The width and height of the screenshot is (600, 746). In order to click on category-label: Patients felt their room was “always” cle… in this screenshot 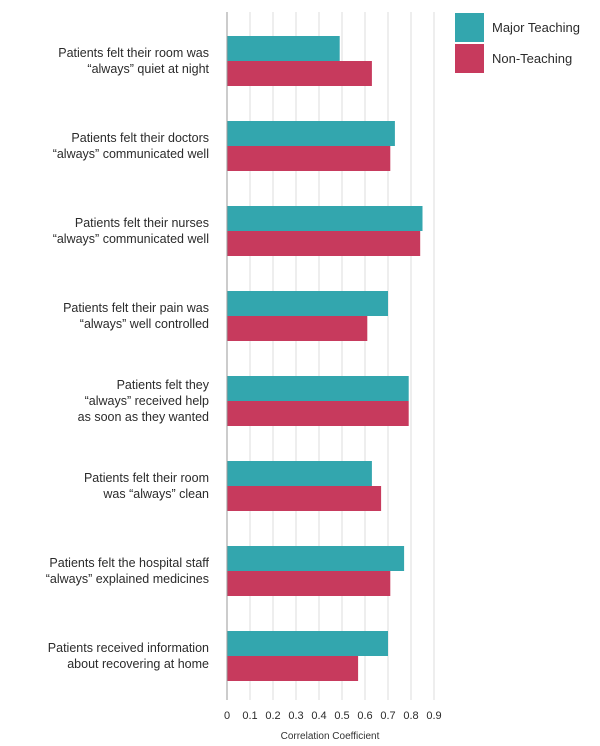, I will do `click(146, 486)`.